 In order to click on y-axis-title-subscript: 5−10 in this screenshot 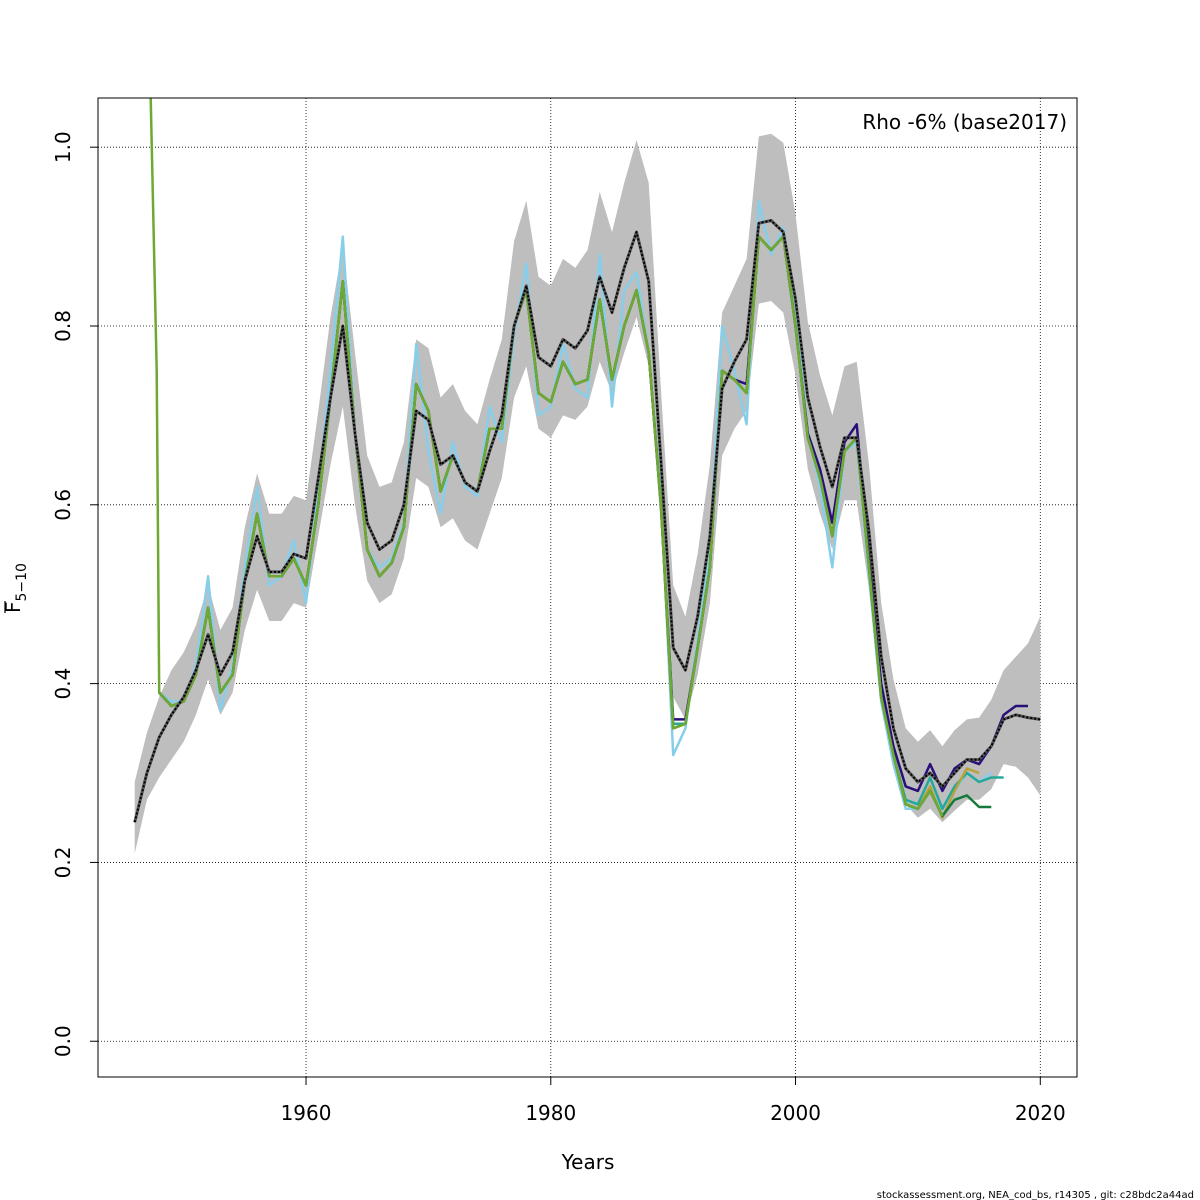, I will do `click(22, 582)`.